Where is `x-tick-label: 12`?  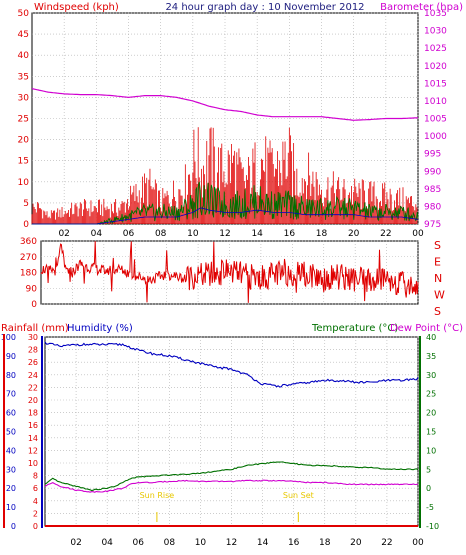
x-tick-label: 12 is located at coordinates (231, 543).